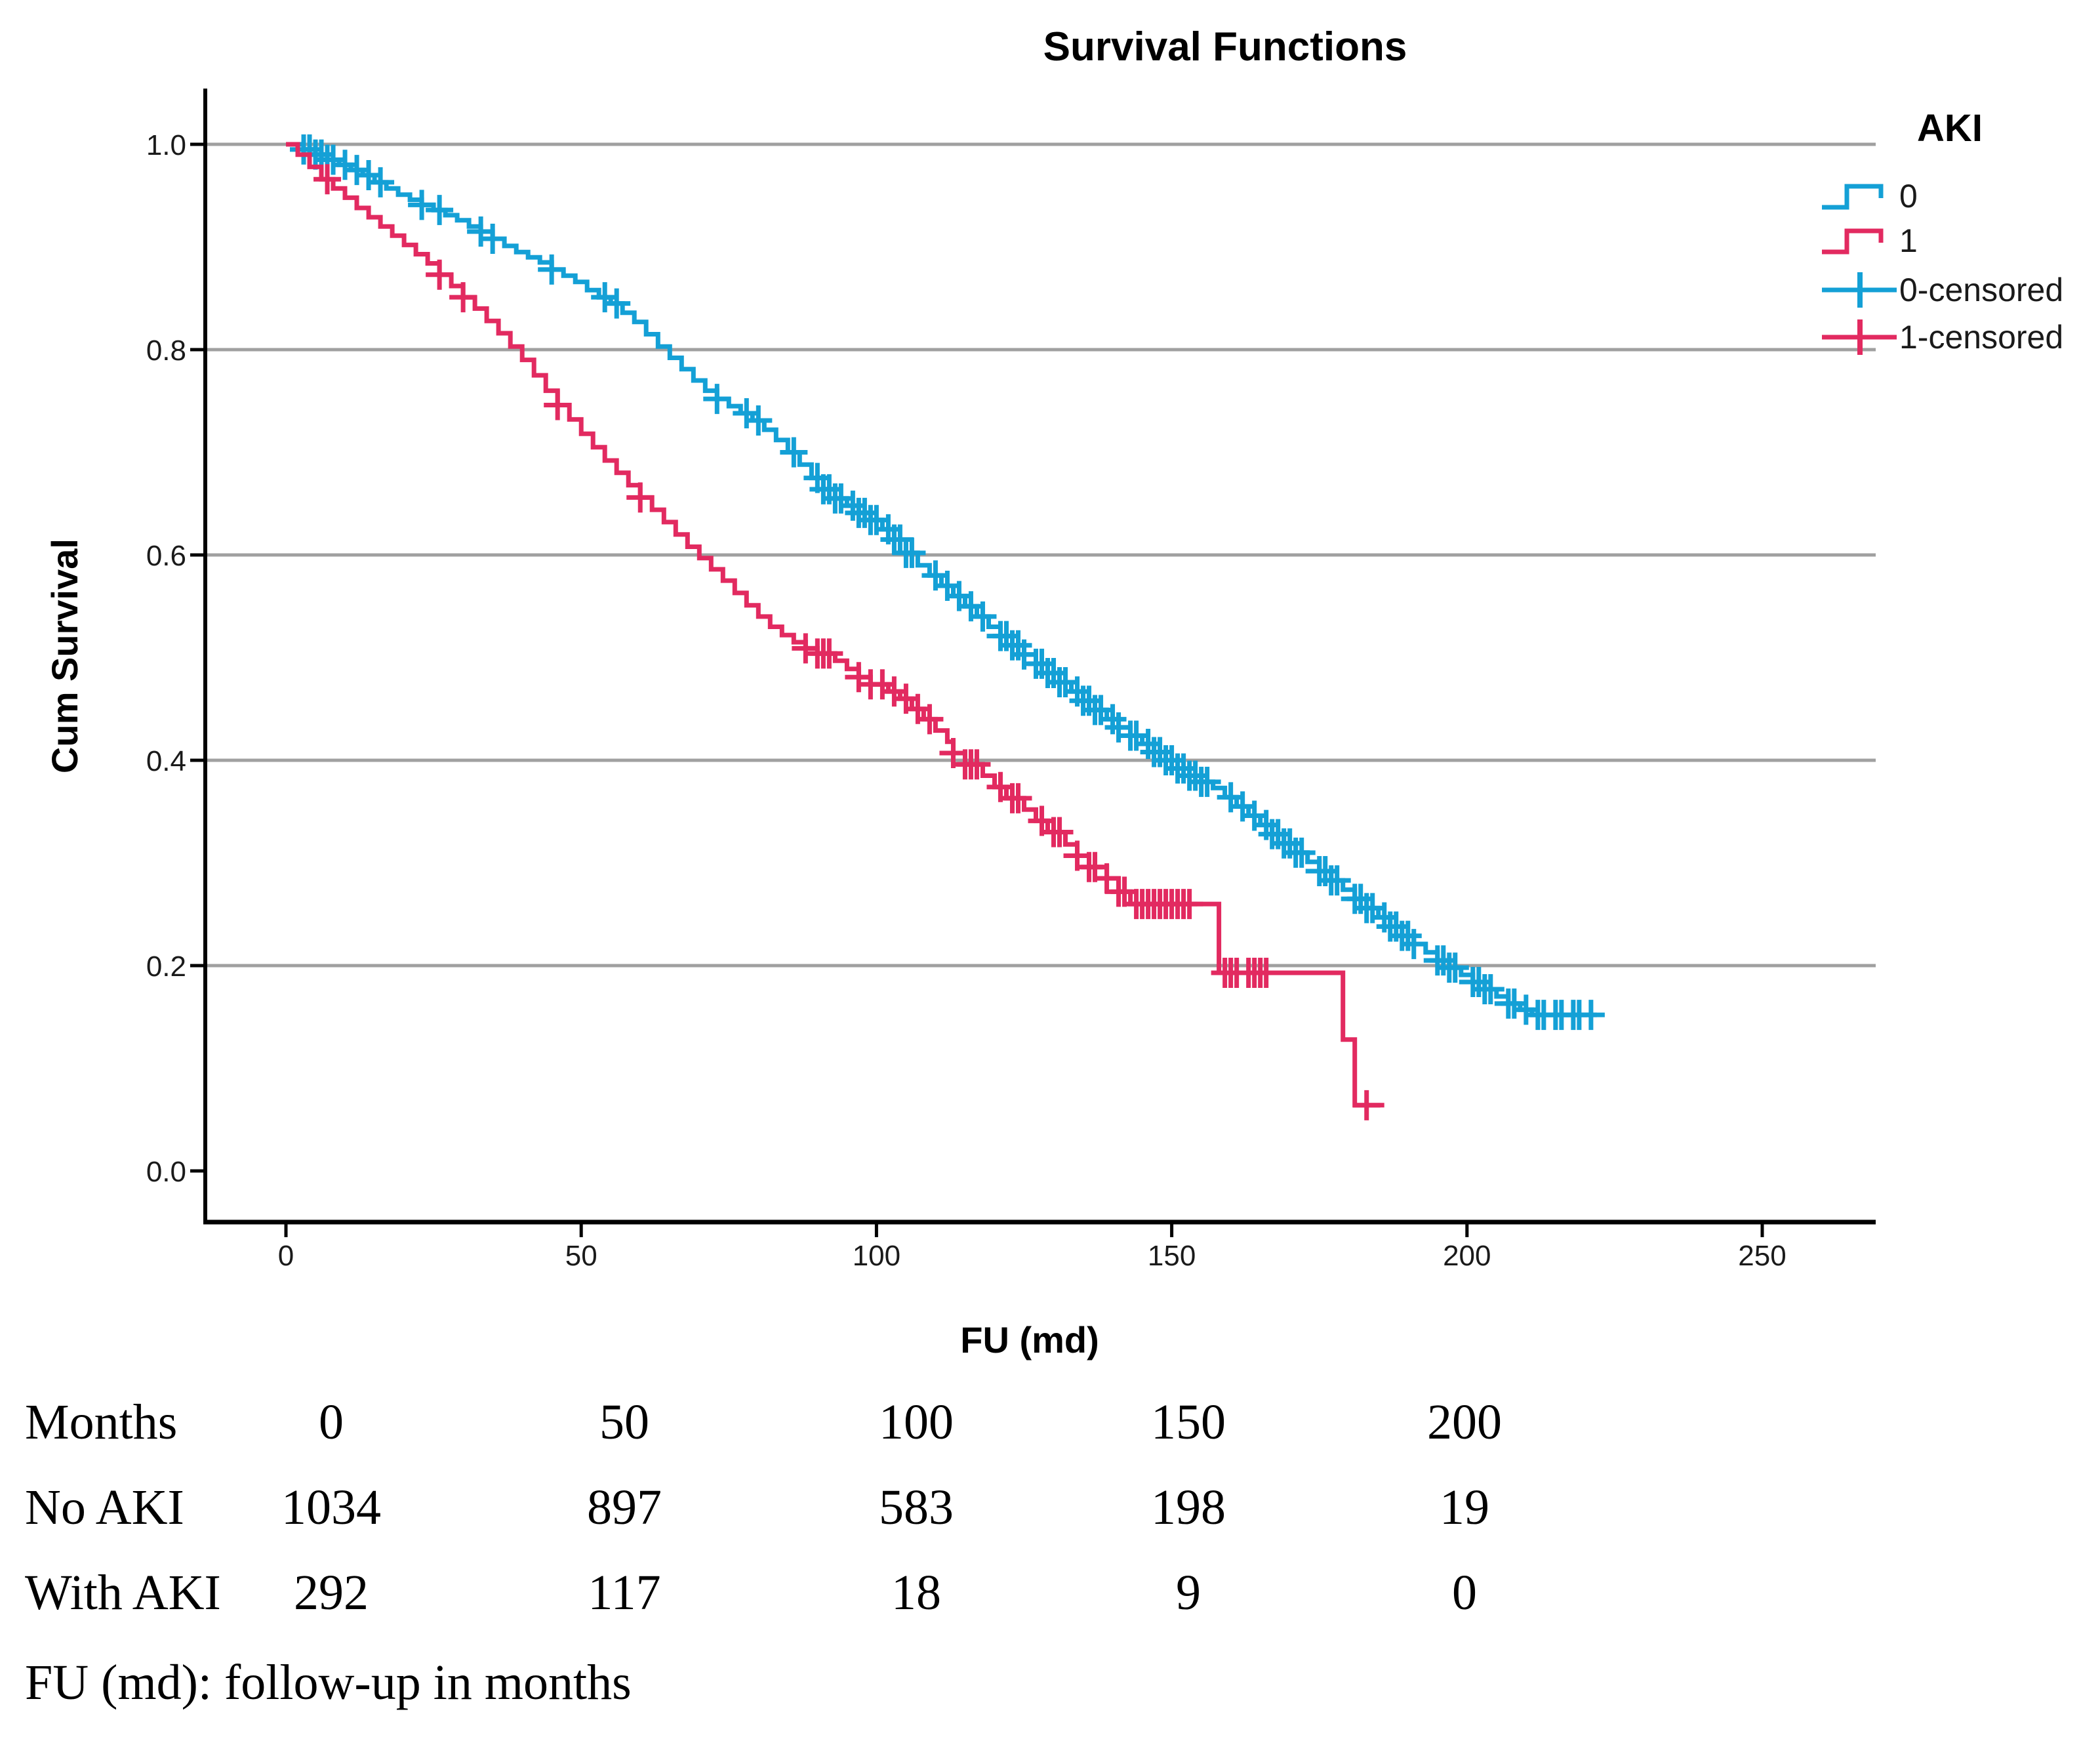  I want to click on risk-table-header-label: Months, so click(101, 1422).